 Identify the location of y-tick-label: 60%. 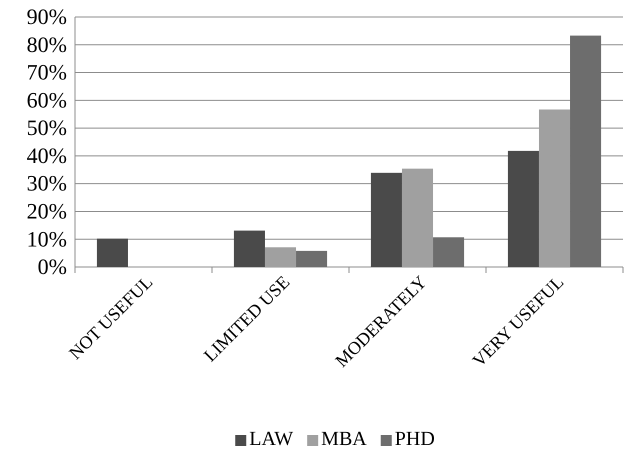
(46, 99).